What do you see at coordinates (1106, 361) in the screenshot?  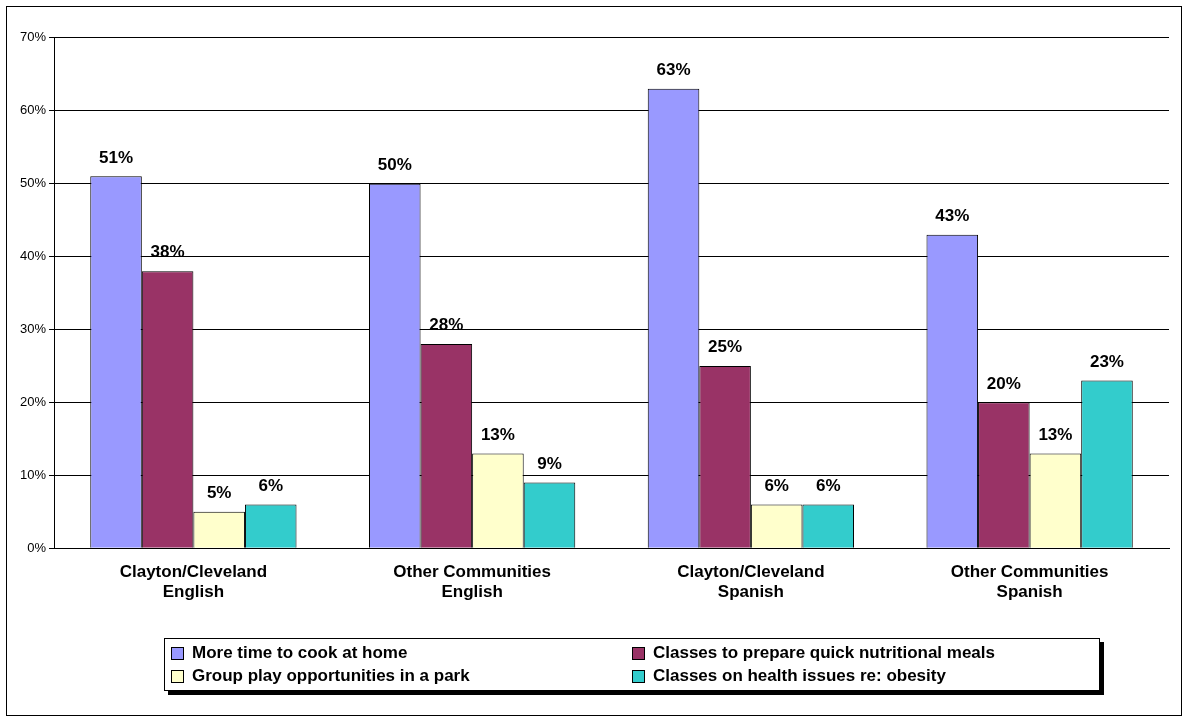 I see `data-label: 23%` at bounding box center [1106, 361].